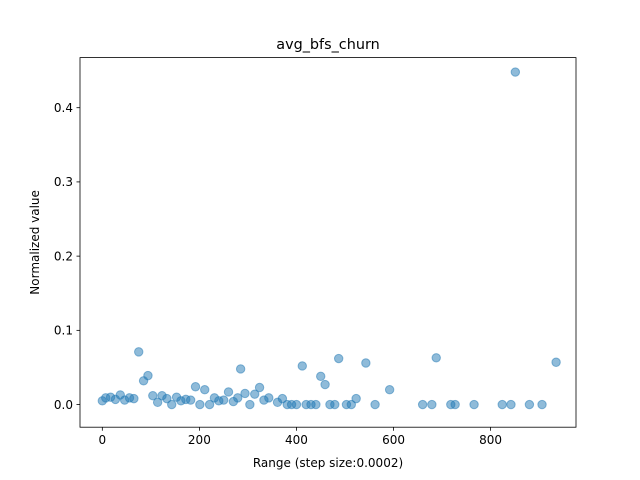 Image resolution: width=640 pixels, height=480 pixels. I want to click on x-tick-label: 400, so click(296, 440).